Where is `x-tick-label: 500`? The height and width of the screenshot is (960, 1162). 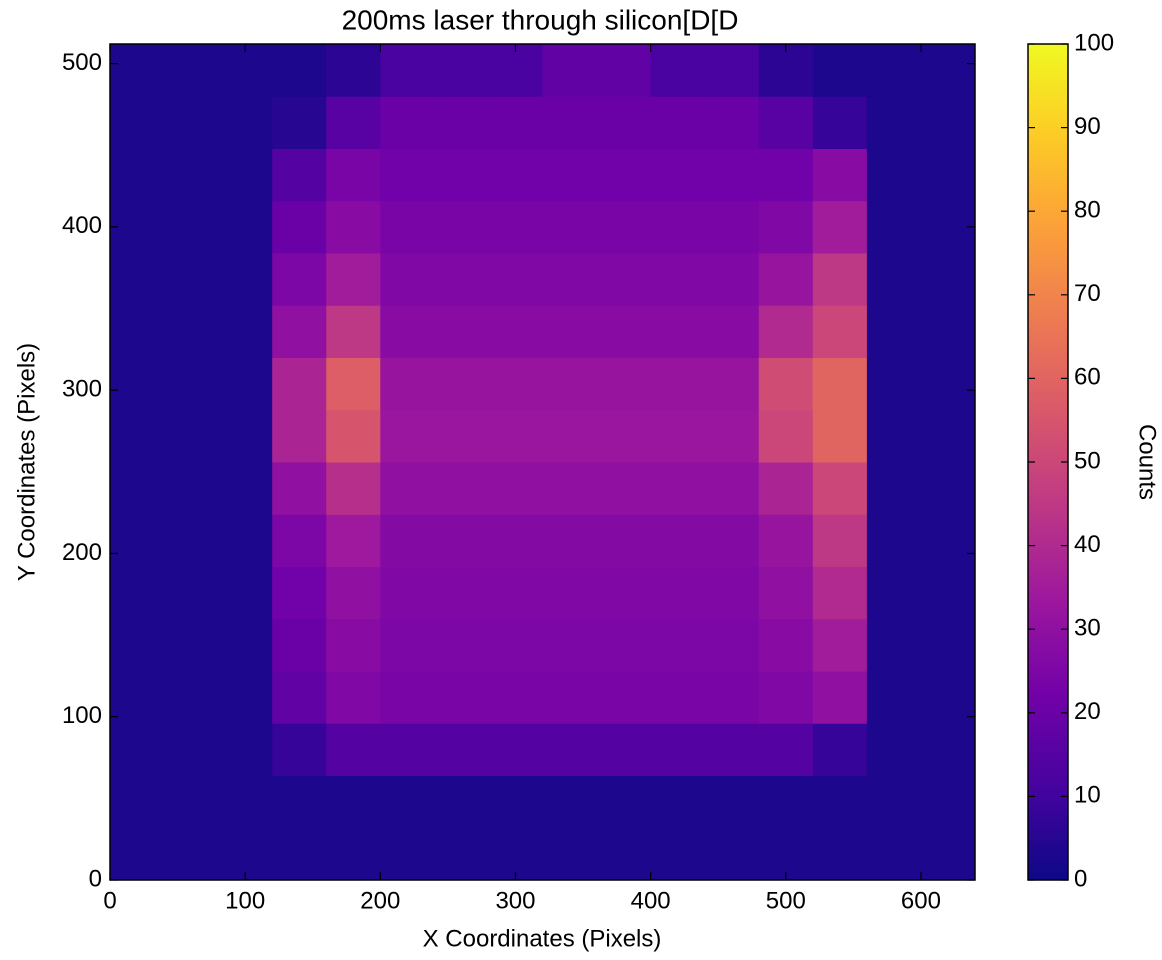
x-tick-label: 500 is located at coordinates (786, 900).